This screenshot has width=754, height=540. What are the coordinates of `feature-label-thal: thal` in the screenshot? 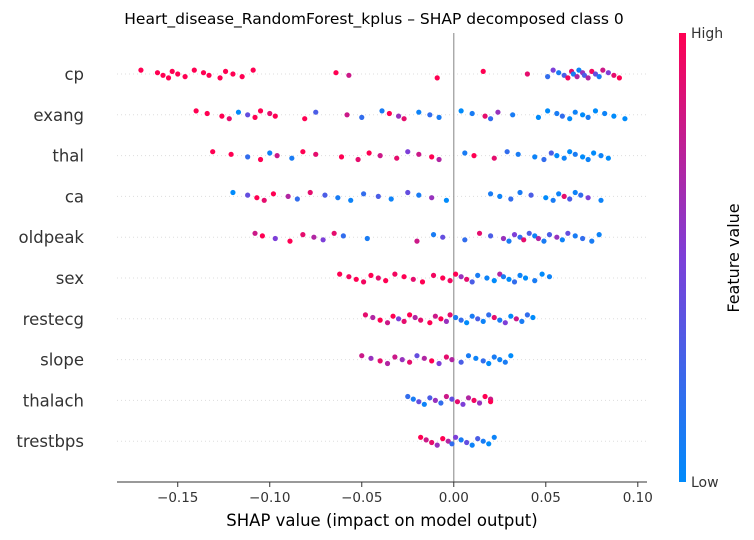 It's located at (68, 156).